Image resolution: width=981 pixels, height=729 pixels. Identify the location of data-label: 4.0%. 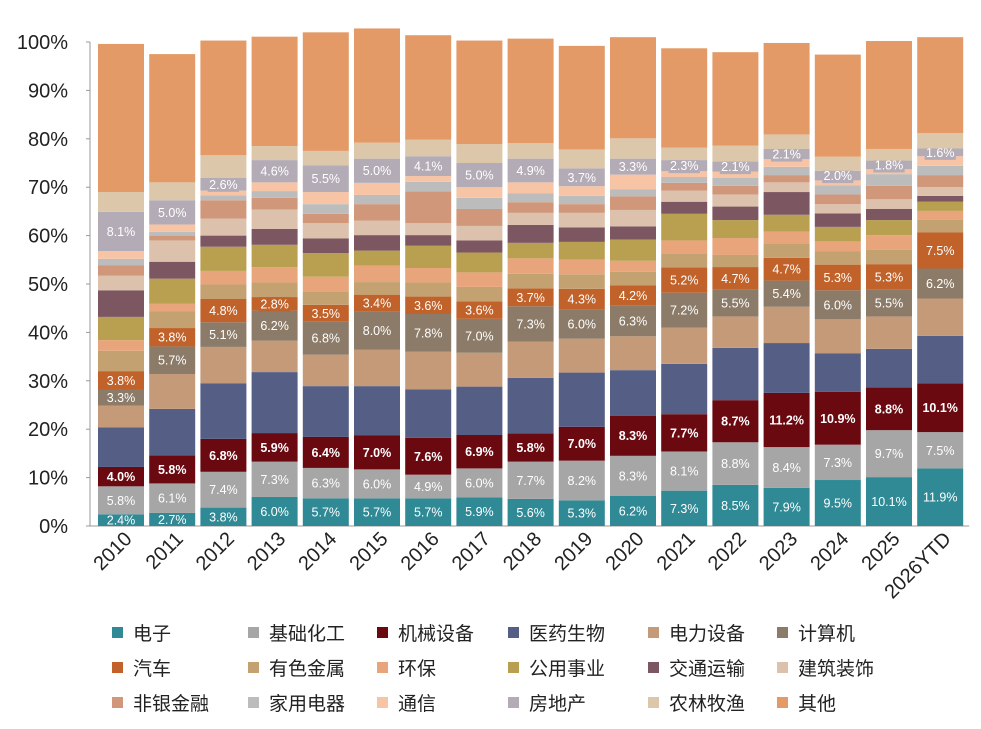
(121, 477).